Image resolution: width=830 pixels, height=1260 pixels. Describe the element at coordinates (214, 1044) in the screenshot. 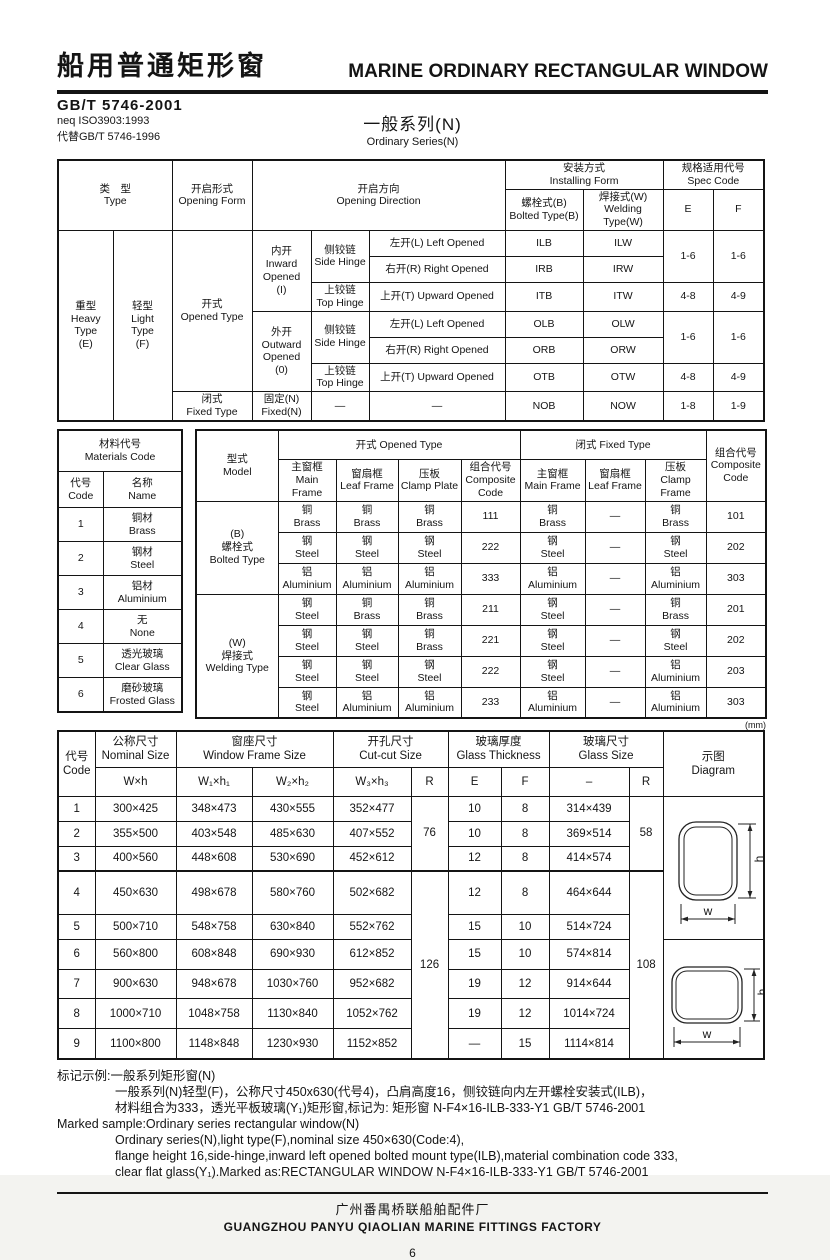

I see `cell: 1148×848` at that location.